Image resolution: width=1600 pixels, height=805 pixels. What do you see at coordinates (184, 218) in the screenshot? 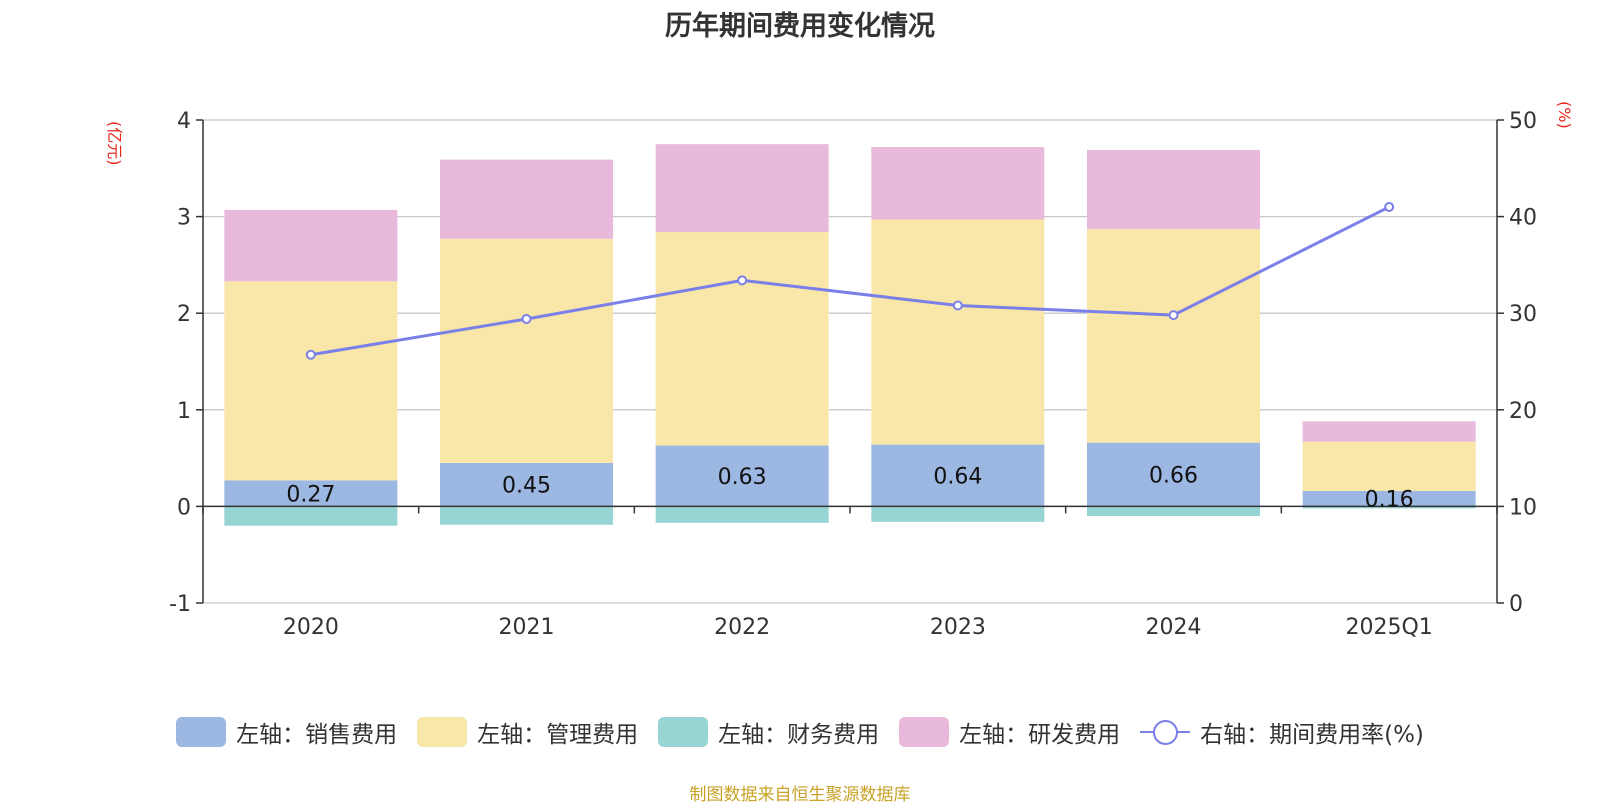
I see `left-axis-tick-label: 3` at bounding box center [184, 218].